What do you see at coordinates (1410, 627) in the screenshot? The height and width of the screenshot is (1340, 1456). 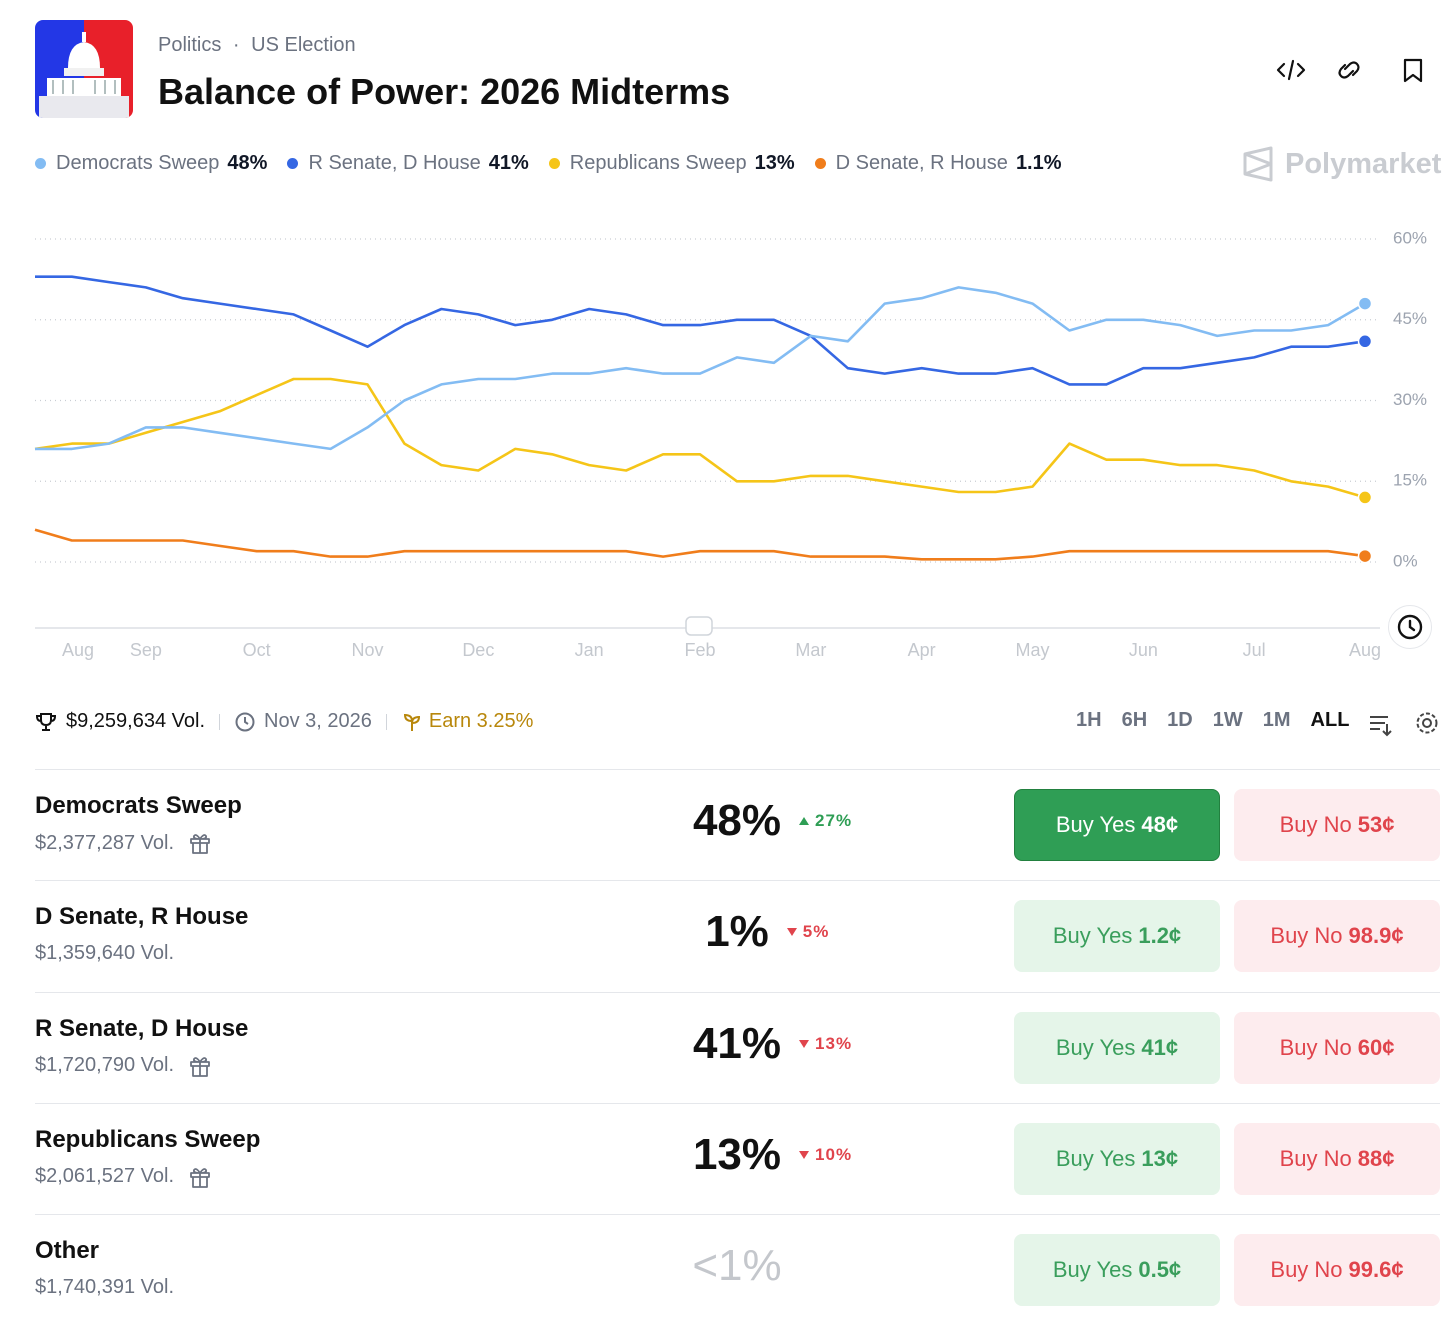 I see `history-button` at bounding box center [1410, 627].